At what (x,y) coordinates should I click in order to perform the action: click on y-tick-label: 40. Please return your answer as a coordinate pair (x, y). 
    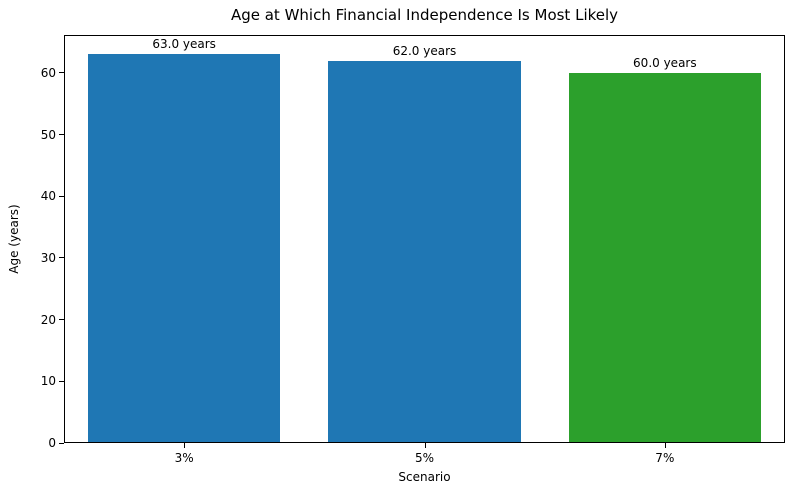
    Looking at the image, I should click on (48, 196).